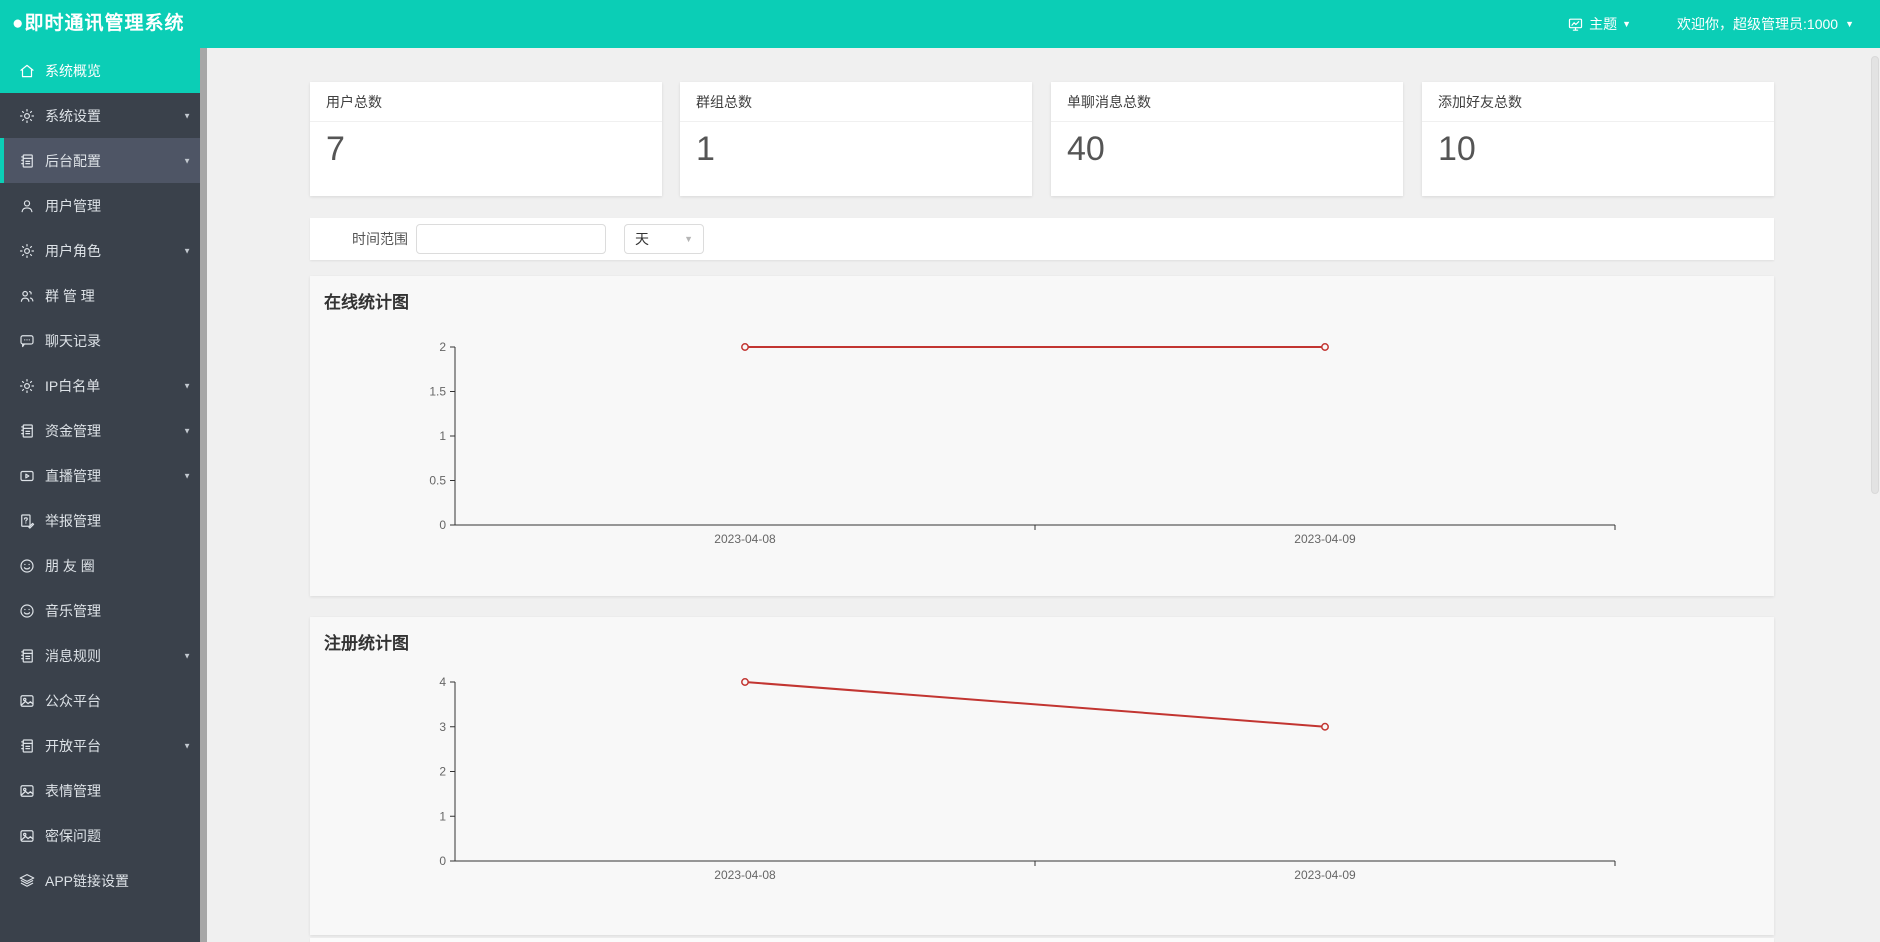 The width and height of the screenshot is (1880, 942). Describe the element at coordinates (1575, 24) in the screenshot. I see `theme-icon` at that location.